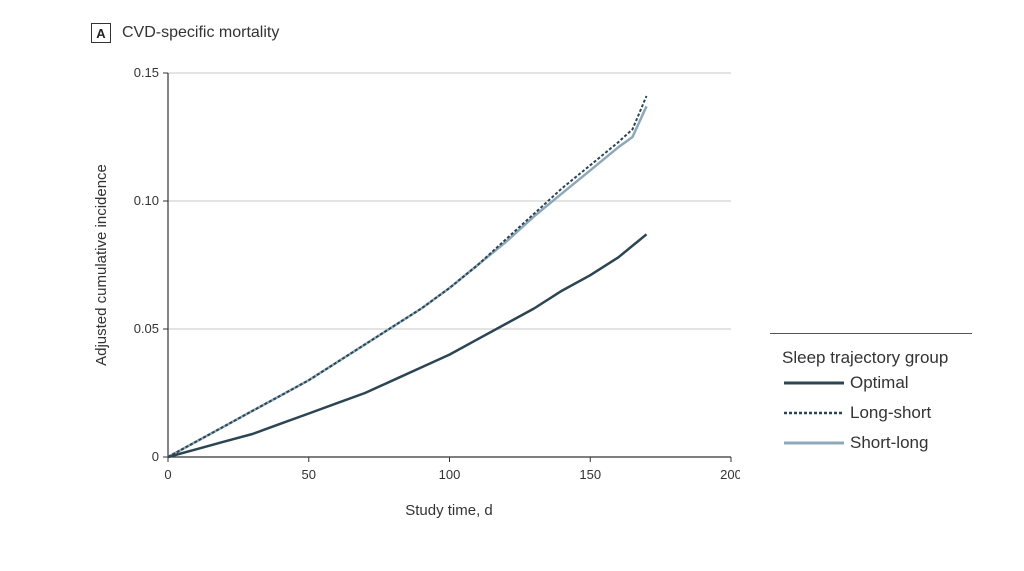  What do you see at coordinates (449, 510) in the screenshot?
I see `x-axis-label: Study time, d` at bounding box center [449, 510].